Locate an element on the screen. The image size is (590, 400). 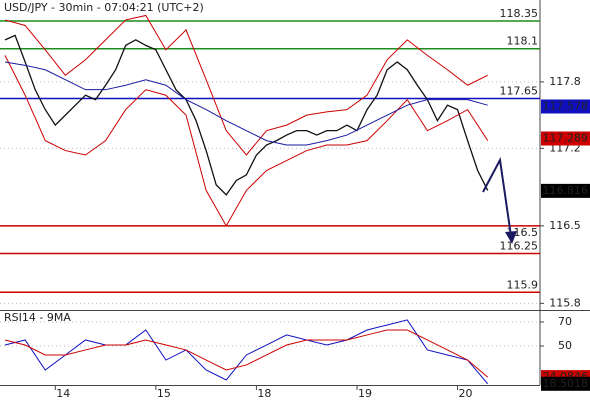
level-label: 118.1 is located at coordinates (523, 41).